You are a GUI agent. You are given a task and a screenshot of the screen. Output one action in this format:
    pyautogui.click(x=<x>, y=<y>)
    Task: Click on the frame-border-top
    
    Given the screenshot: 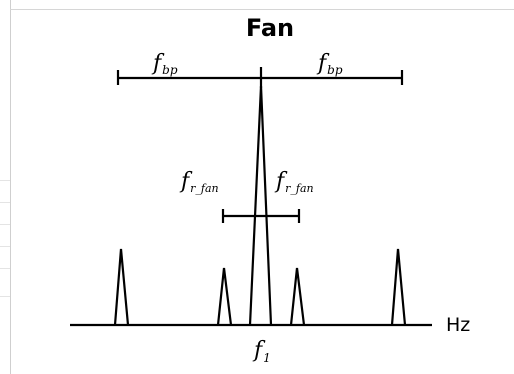 What is the action you would take?
    pyautogui.click(x=262, y=9)
    